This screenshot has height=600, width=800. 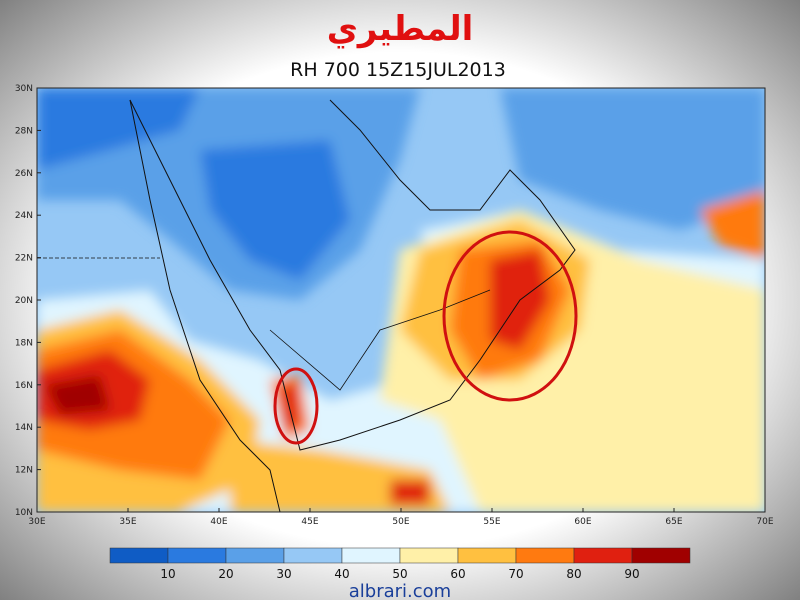 I want to click on lon-label: 70E, so click(x=764, y=522).